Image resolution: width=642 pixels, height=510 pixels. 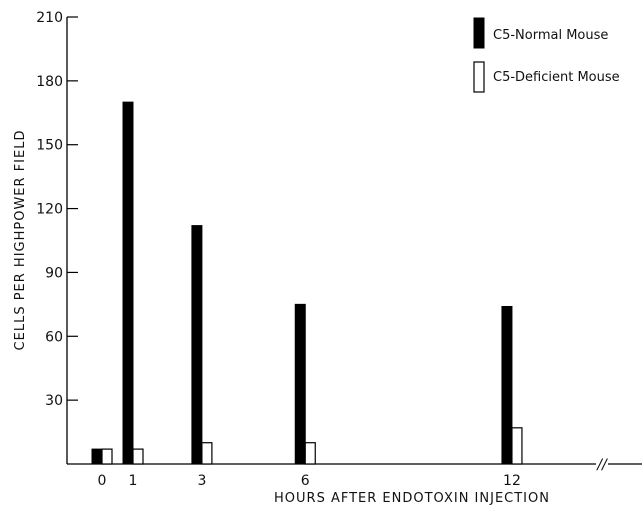 What do you see at coordinates (556, 77) in the screenshot?
I see `legend-label-deficient: C5-Deficient Mouse` at bounding box center [556, 77].